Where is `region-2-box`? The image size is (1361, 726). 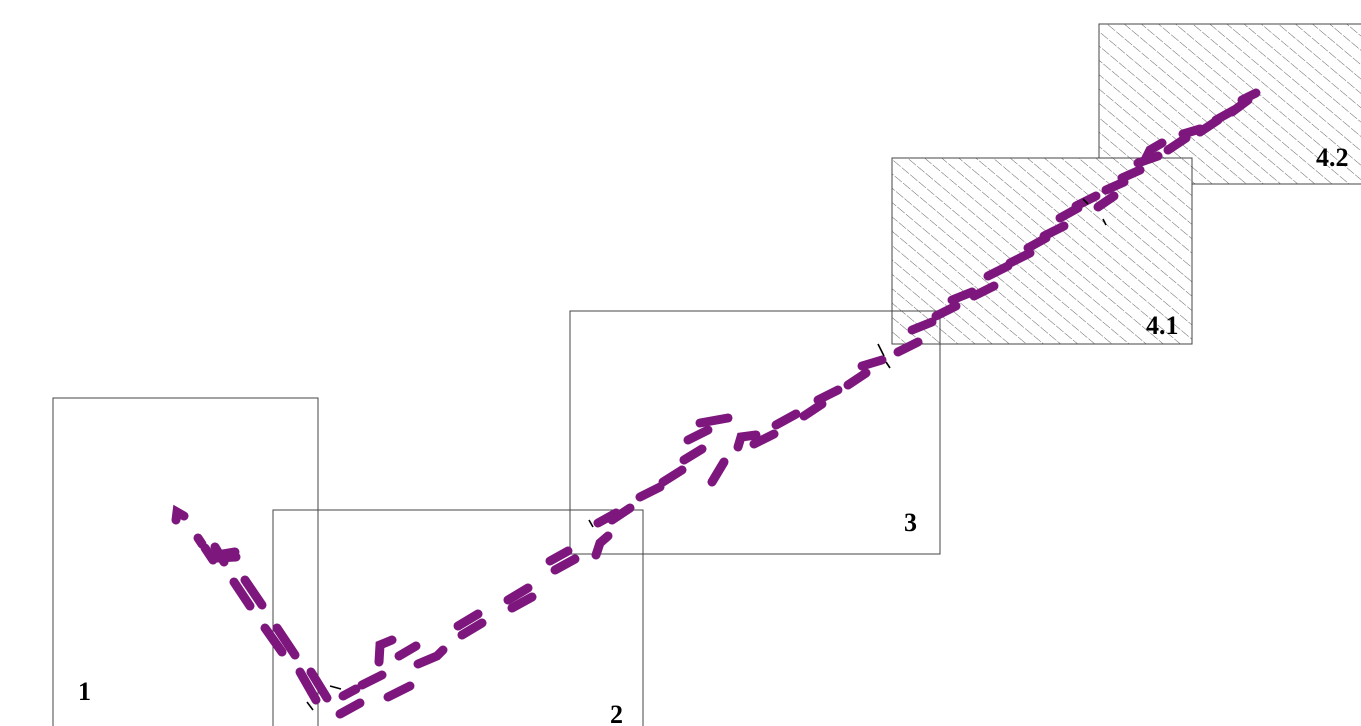
region-2-box is located at coordinates (458, 617).